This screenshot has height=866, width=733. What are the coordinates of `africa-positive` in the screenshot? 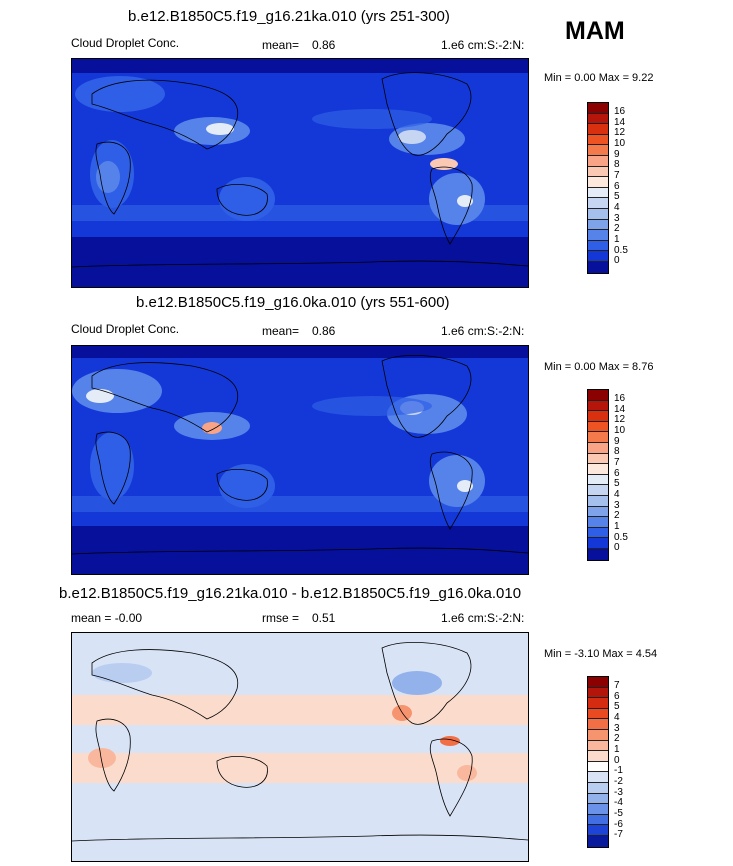 It's located at (102, 758).